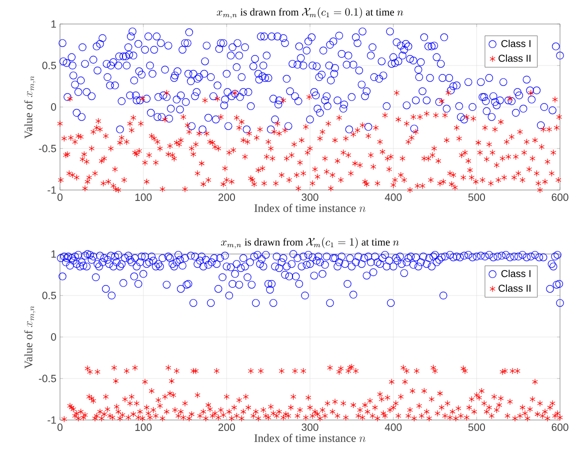 This screenshot has height=464, width=573. Describe the element at coordinates (310, 12) in the screenshot. I see `chart-title: $x_{m,n} \mbox{ is drawn from } \mathcal{X}_m(c_1 = 0.1) \mbox{ at time } n$` at that location.